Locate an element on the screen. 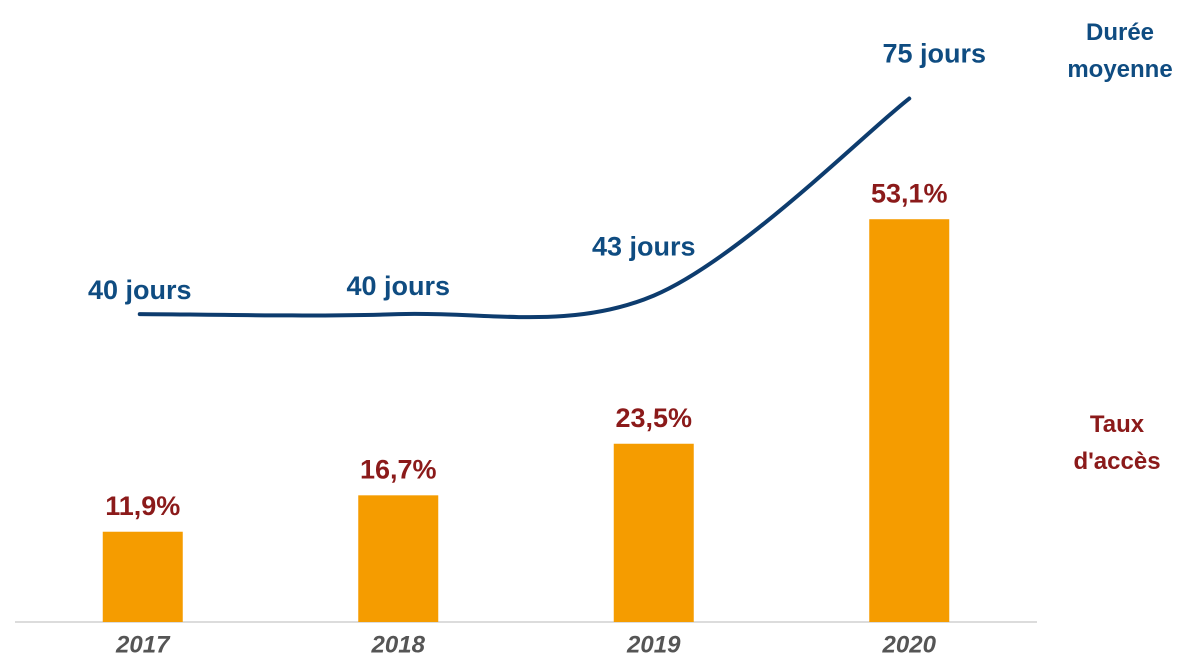  bar-value-label: 53,1% is located at coordinates (909, 193).